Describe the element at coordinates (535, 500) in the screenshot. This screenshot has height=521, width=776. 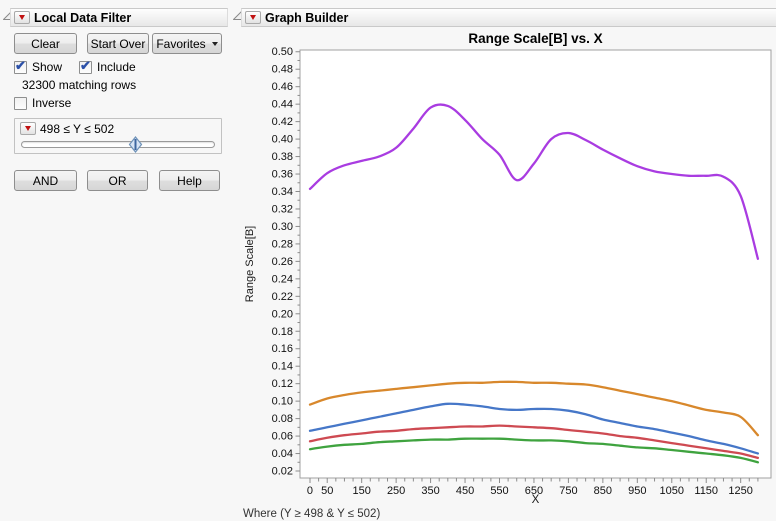
I see `x-axis-title: X` at that location.